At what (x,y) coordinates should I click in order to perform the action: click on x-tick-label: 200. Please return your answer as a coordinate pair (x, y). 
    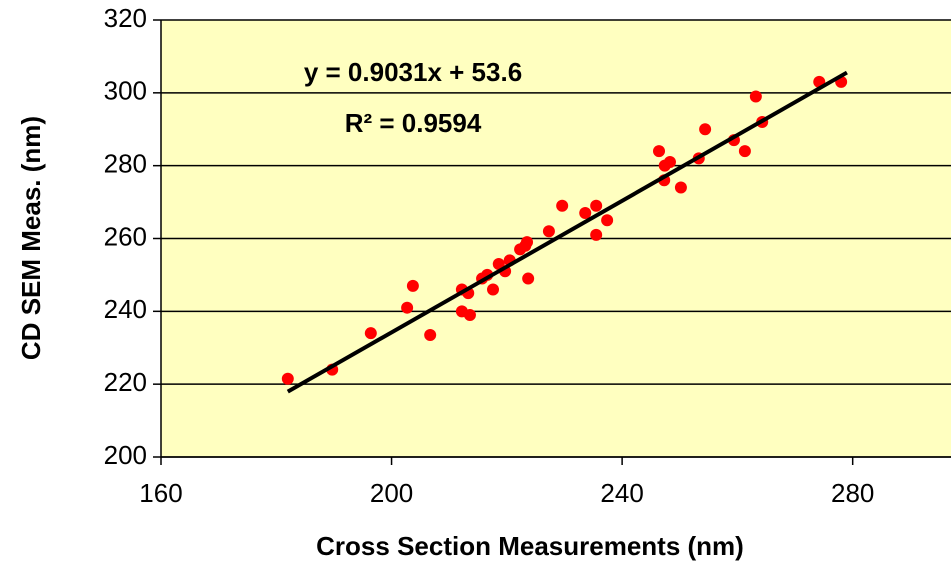
    Looking at the image, I should click on (391, 493).